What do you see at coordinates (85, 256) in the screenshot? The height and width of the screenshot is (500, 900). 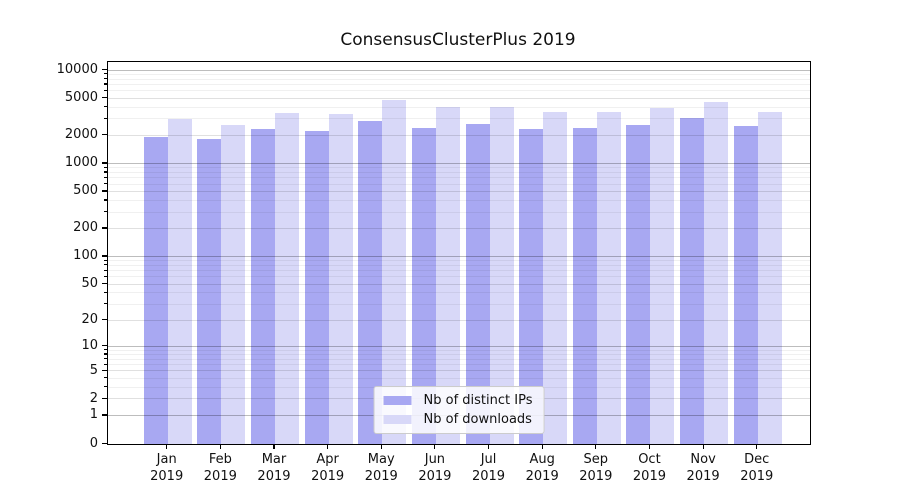 I see `y-tick-label: 100` at bounding box center [85, 256].